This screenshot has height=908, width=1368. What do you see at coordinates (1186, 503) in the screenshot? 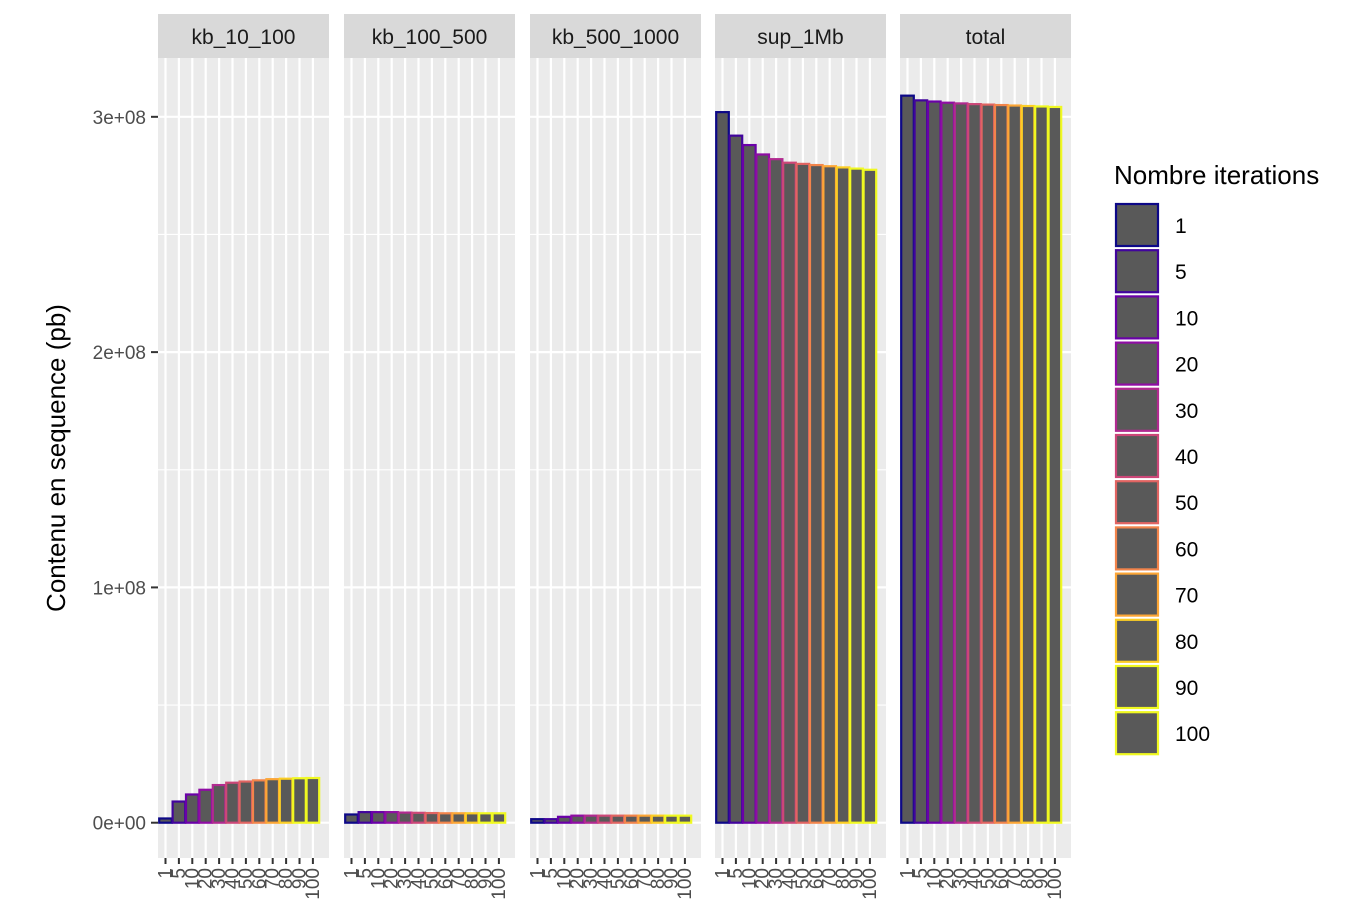
I see `legend-label-50: 50` at bounding box center [1186, 503].